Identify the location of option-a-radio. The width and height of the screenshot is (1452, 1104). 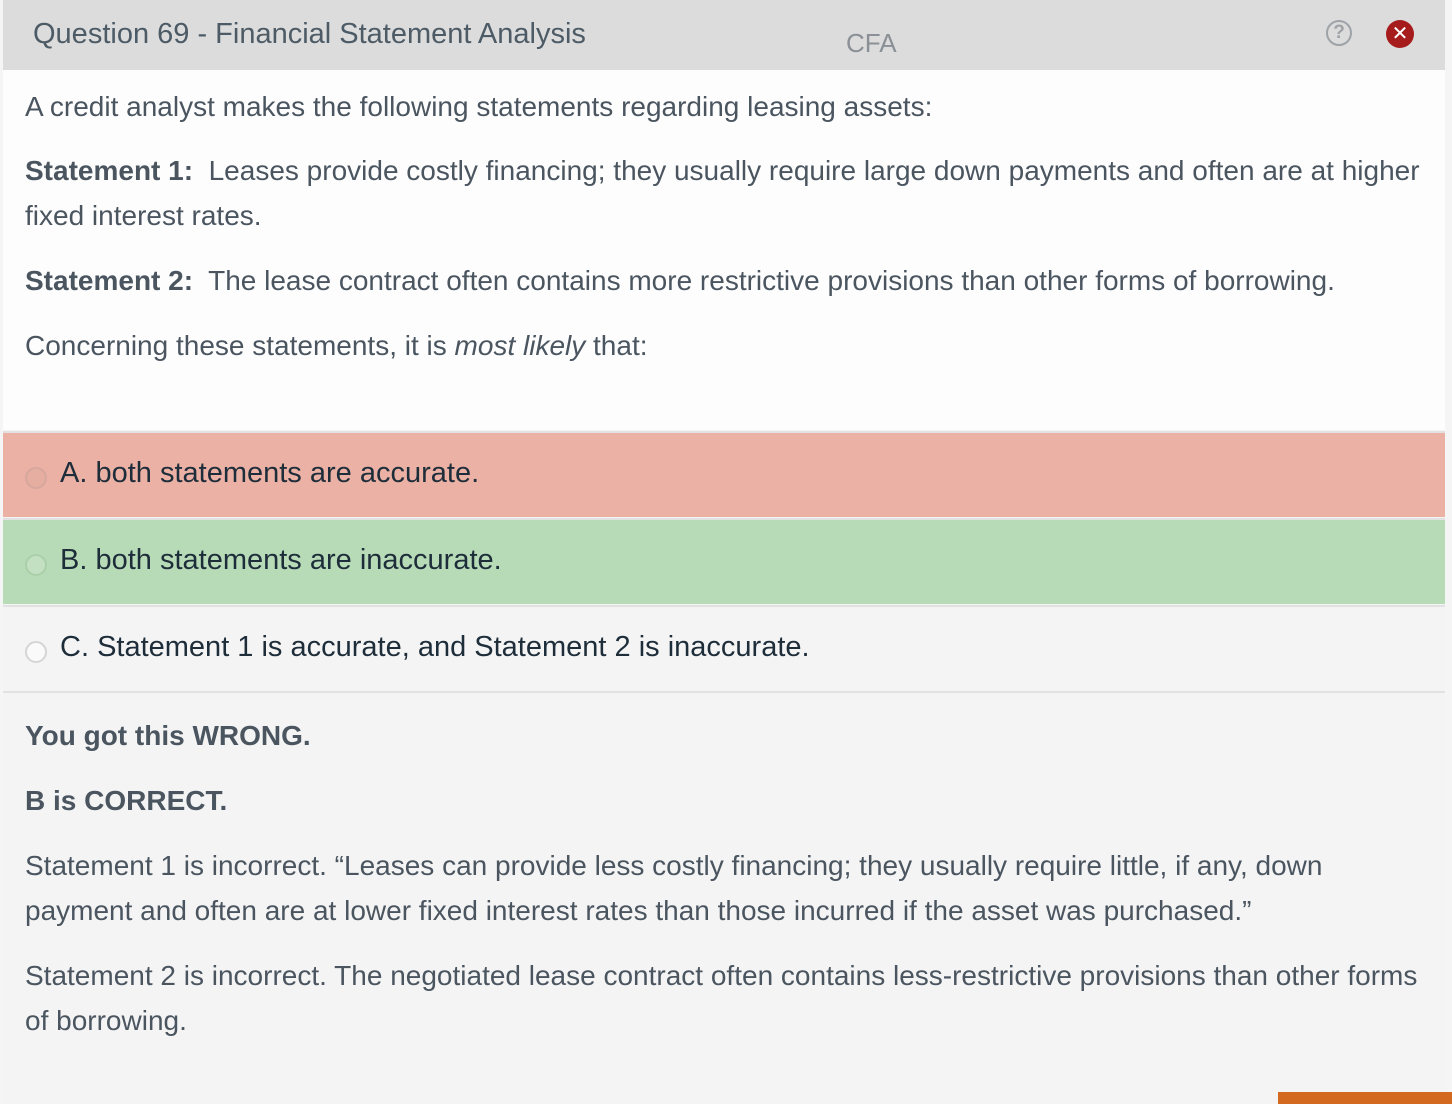
(36, 478).